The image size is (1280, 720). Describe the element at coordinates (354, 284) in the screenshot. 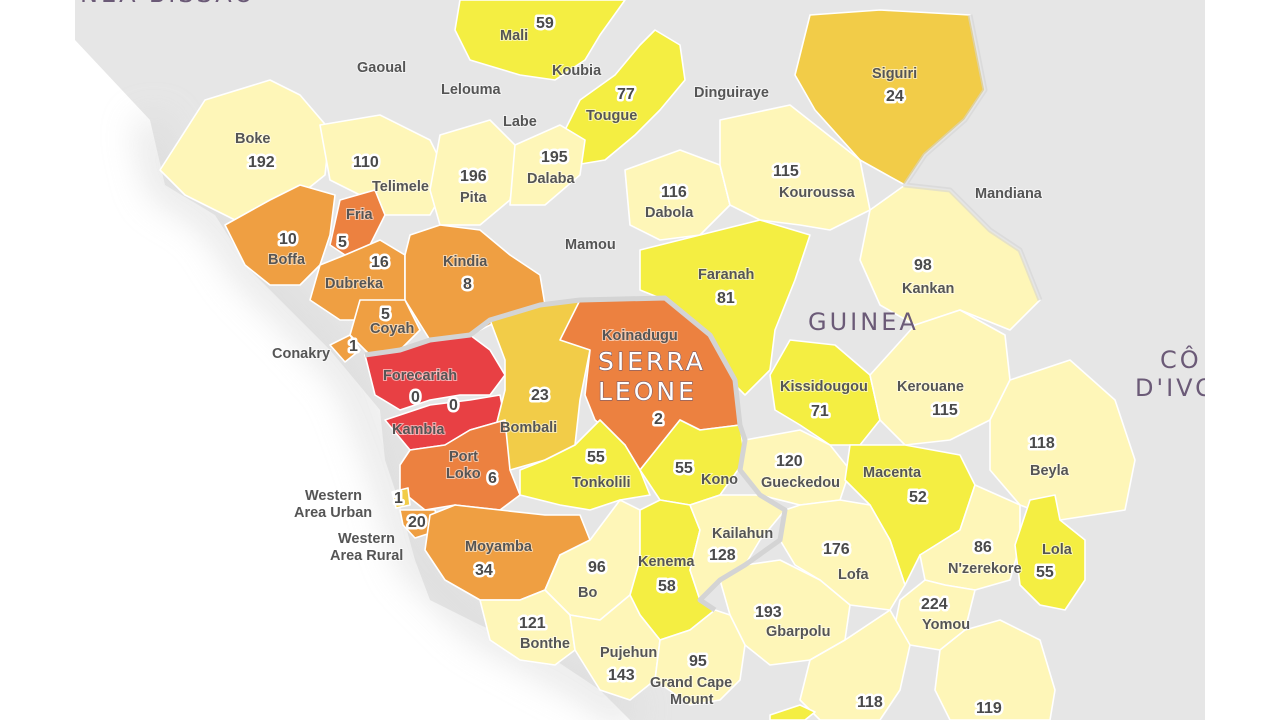

I see `label-dubreka: Dubreka` at that location.